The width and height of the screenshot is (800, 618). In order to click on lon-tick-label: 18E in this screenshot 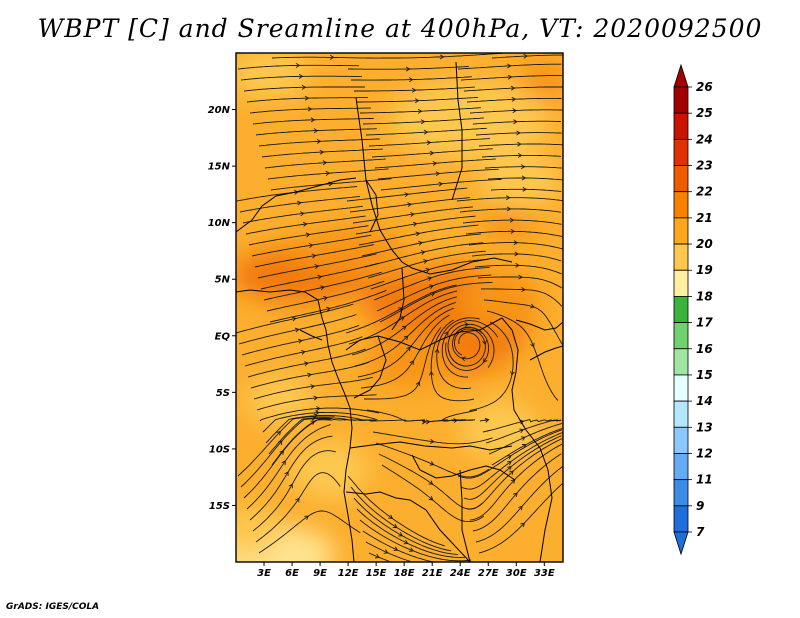, I will do `click(404, 573)`.